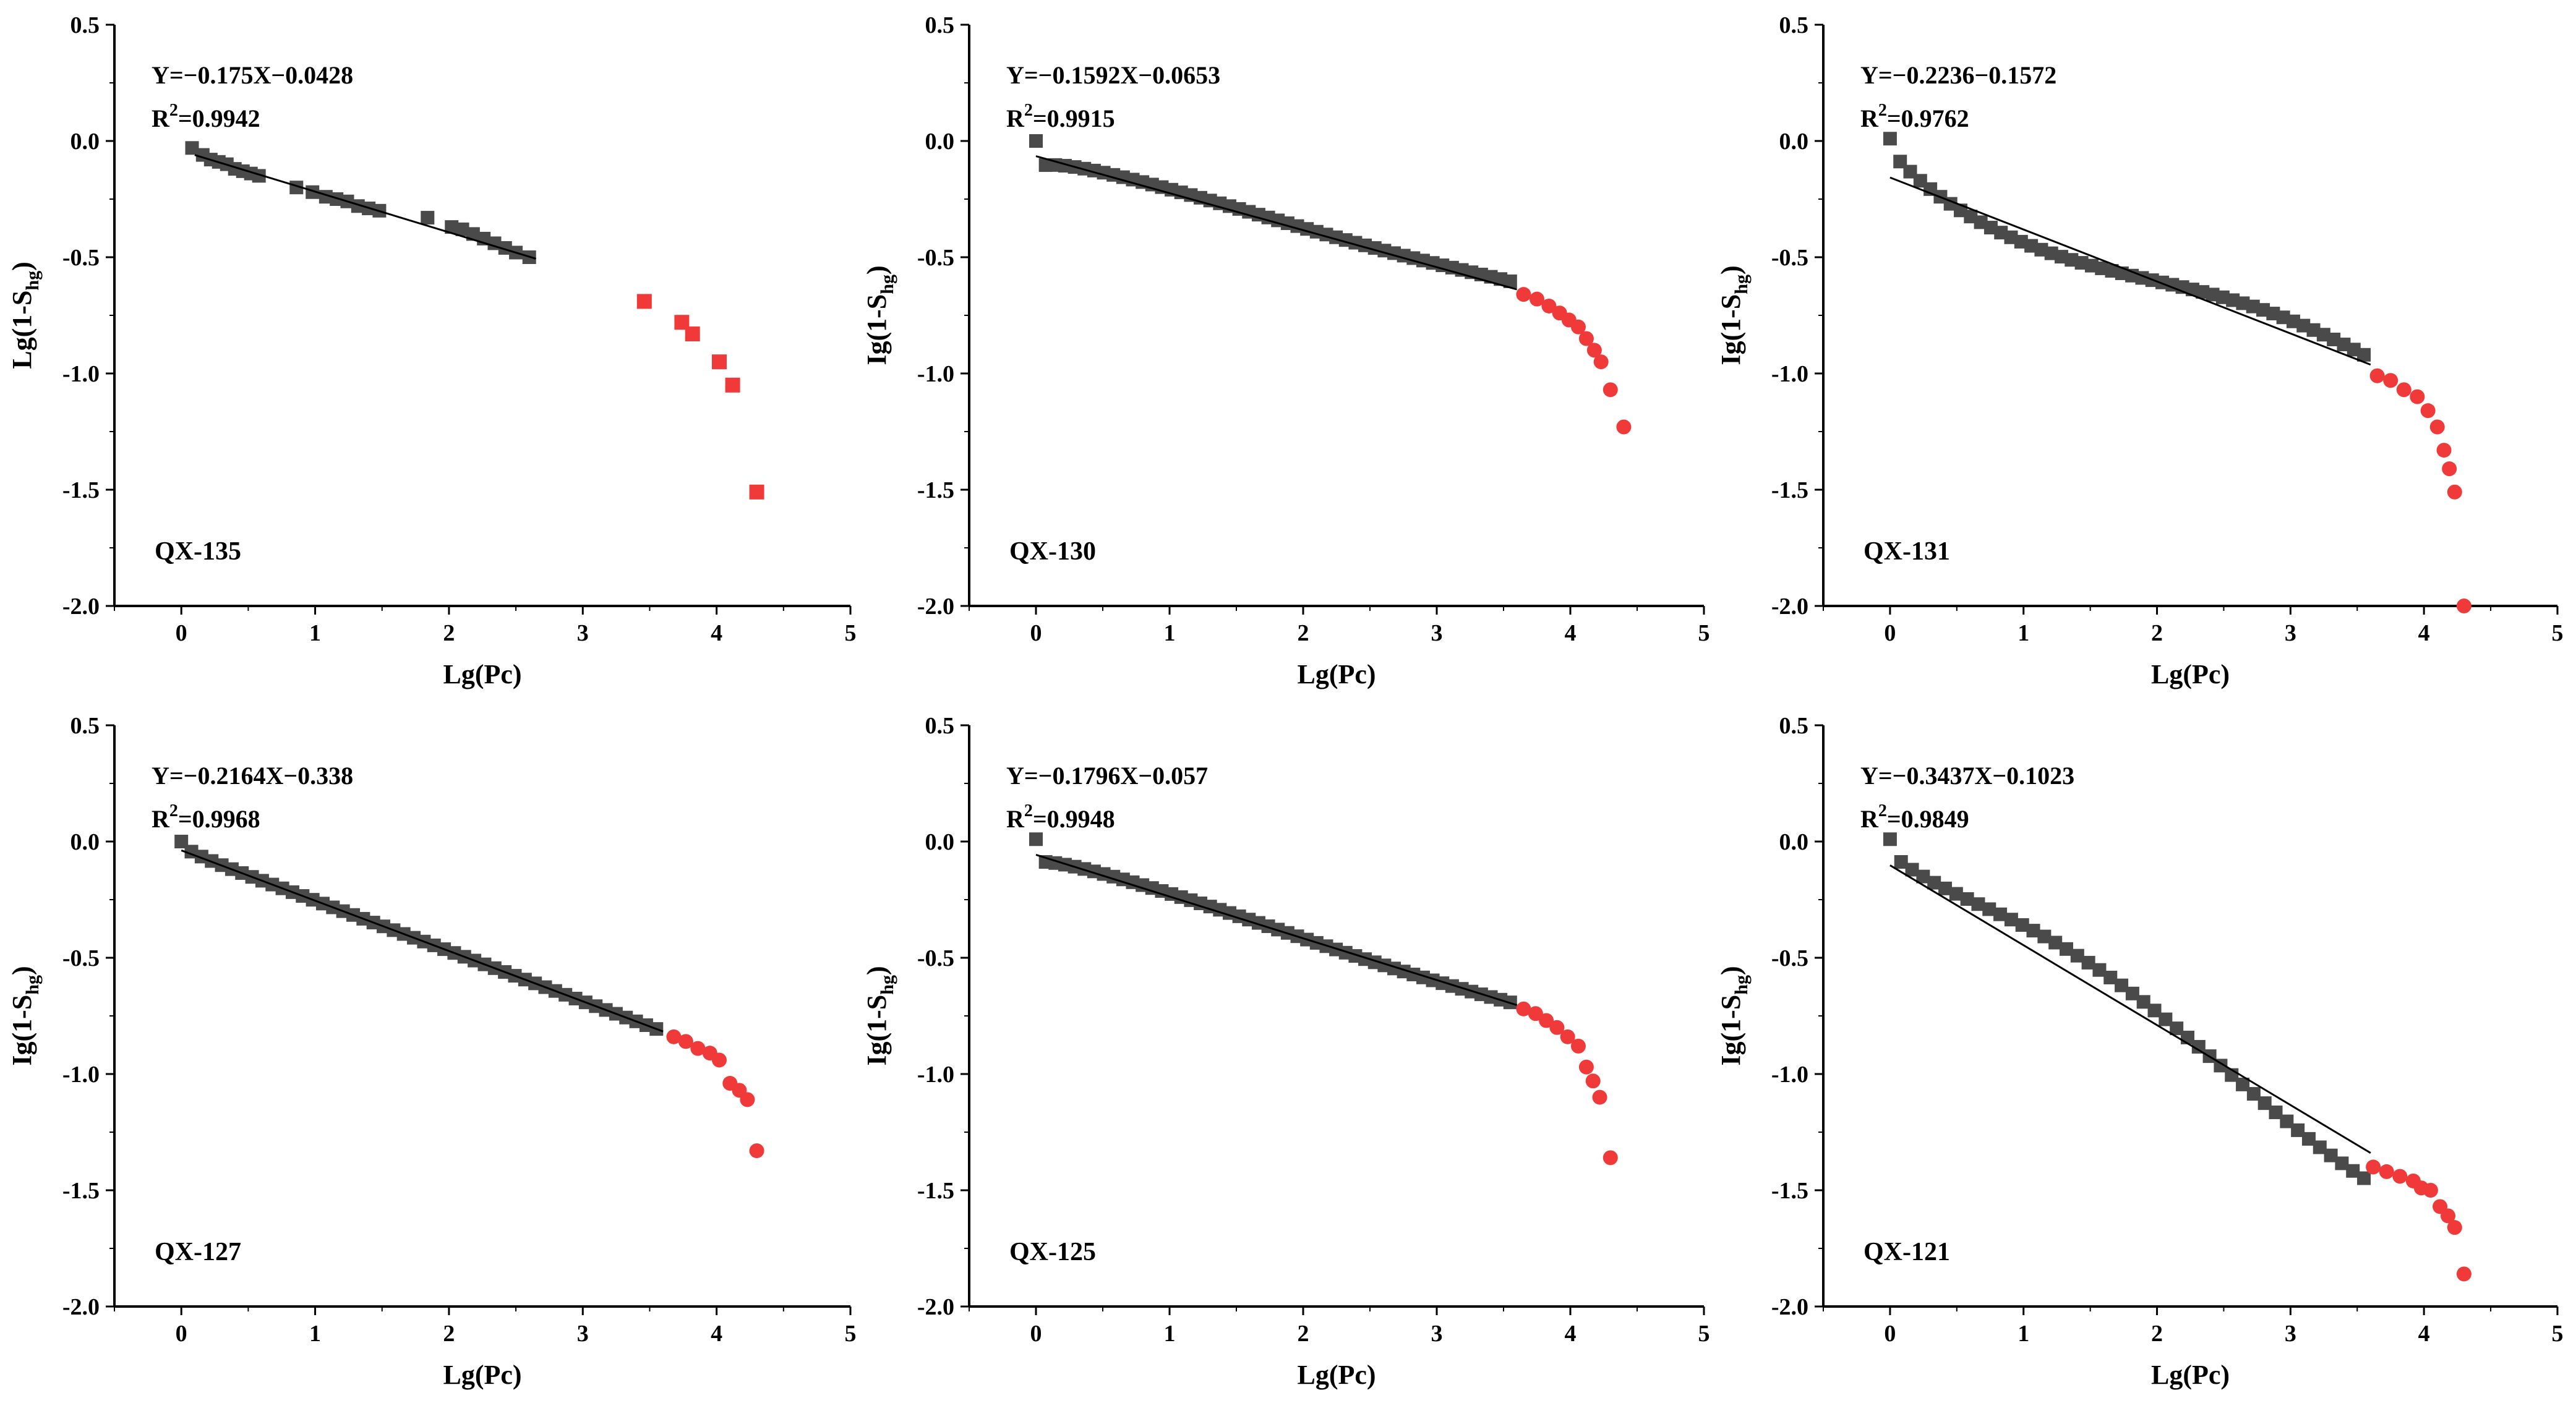 This screenshot has height=1411, width=2576. Describe the element at coordinates (2424, 1334) in the screenshot. I see `x-tick-label: 4` at that location.